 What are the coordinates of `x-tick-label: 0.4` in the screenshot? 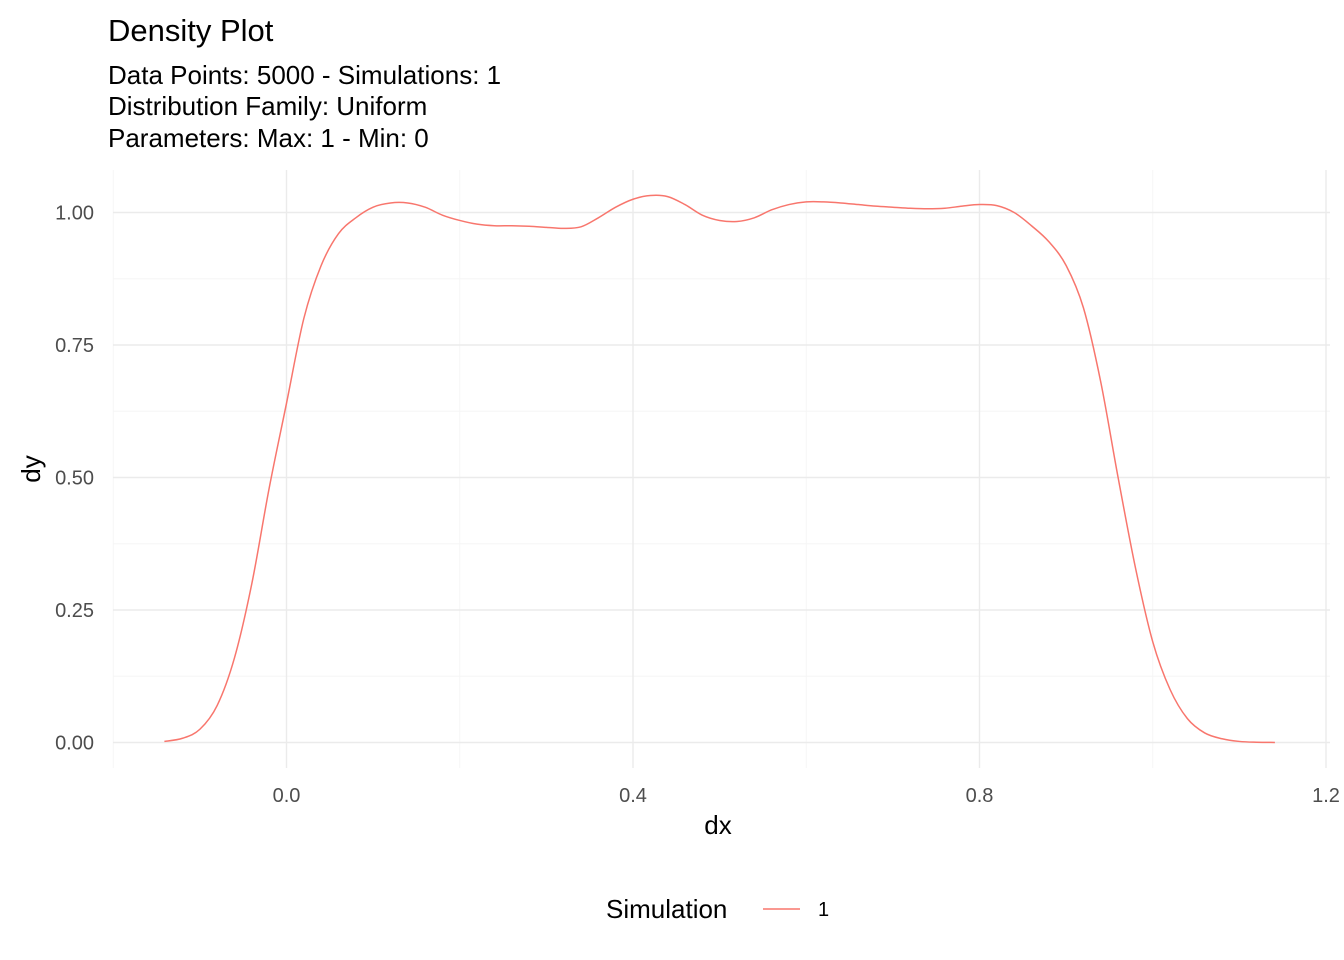 It's located at (633, 796).